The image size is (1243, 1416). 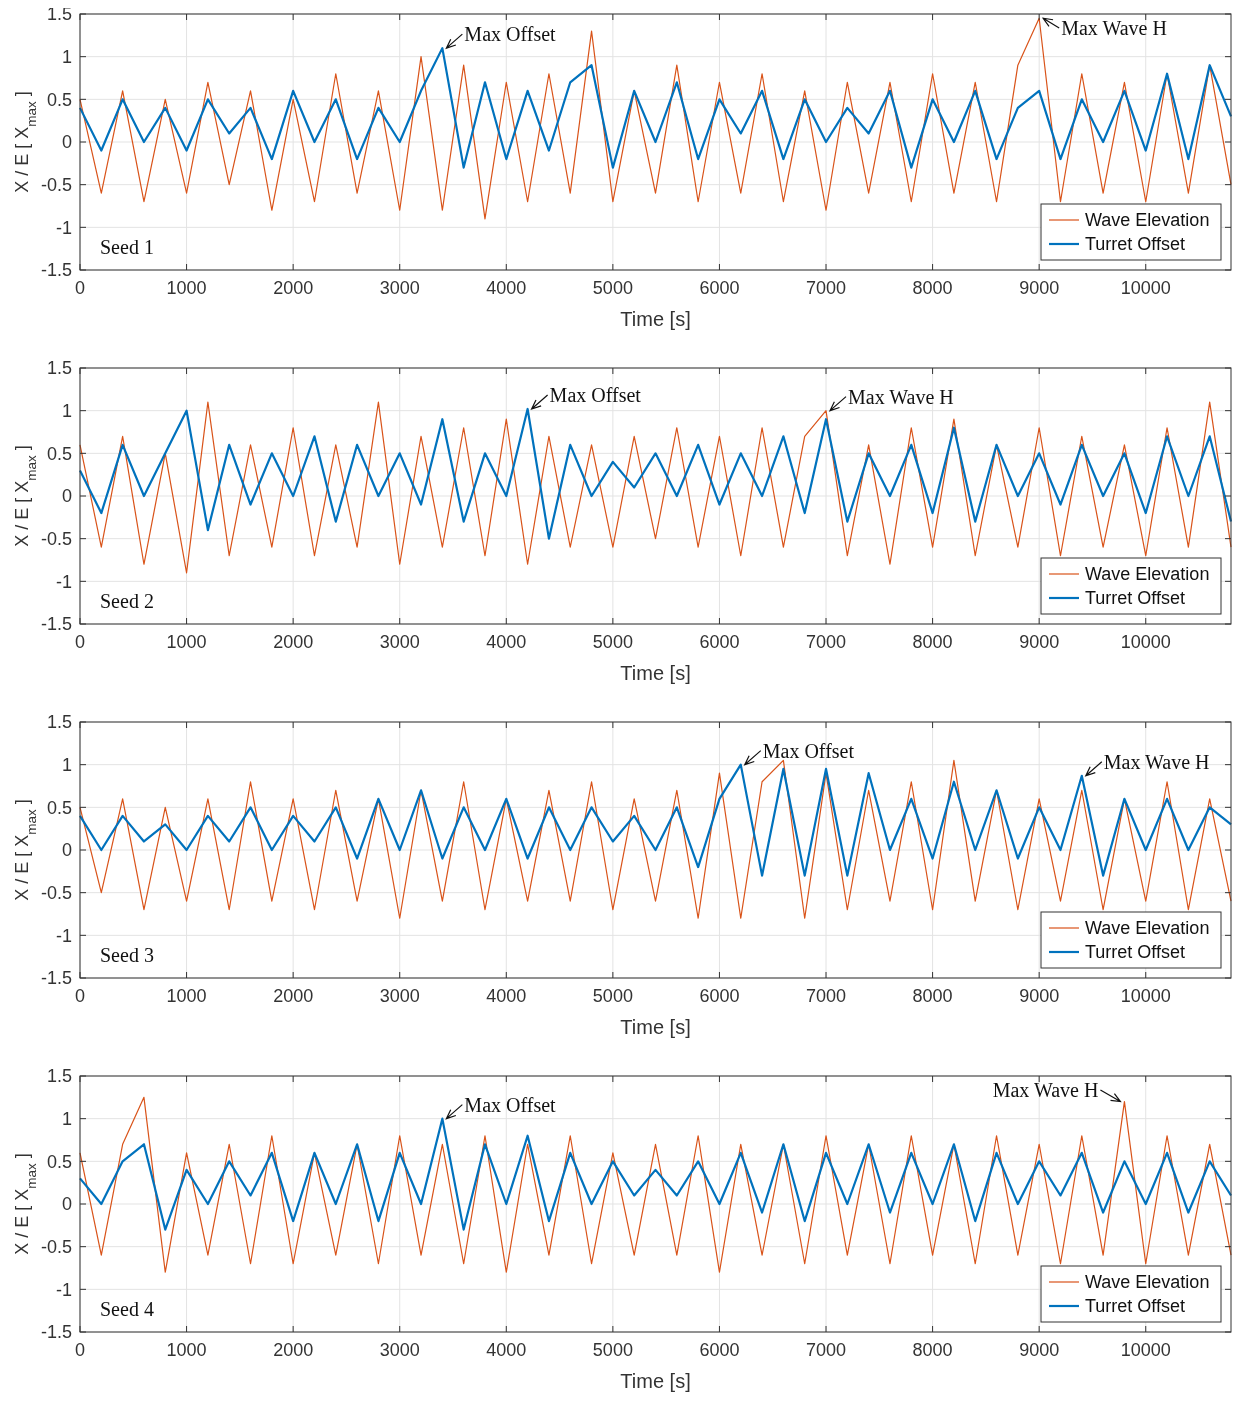 I want to click on annotation: Seed 3, so click(x=127, y=955).